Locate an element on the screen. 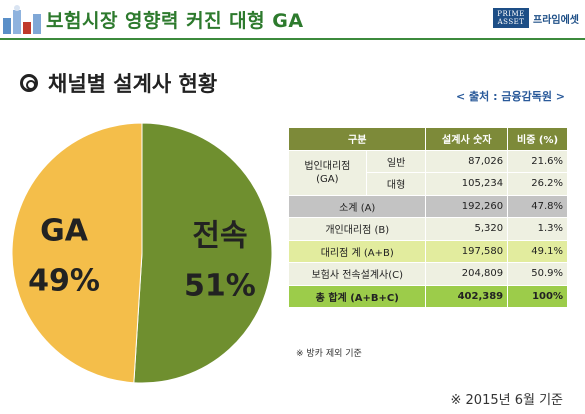 Image resolution: width=585 pixels, height=414 pixels. header-share: 비중 (%) is located at coordinates (537, 139).